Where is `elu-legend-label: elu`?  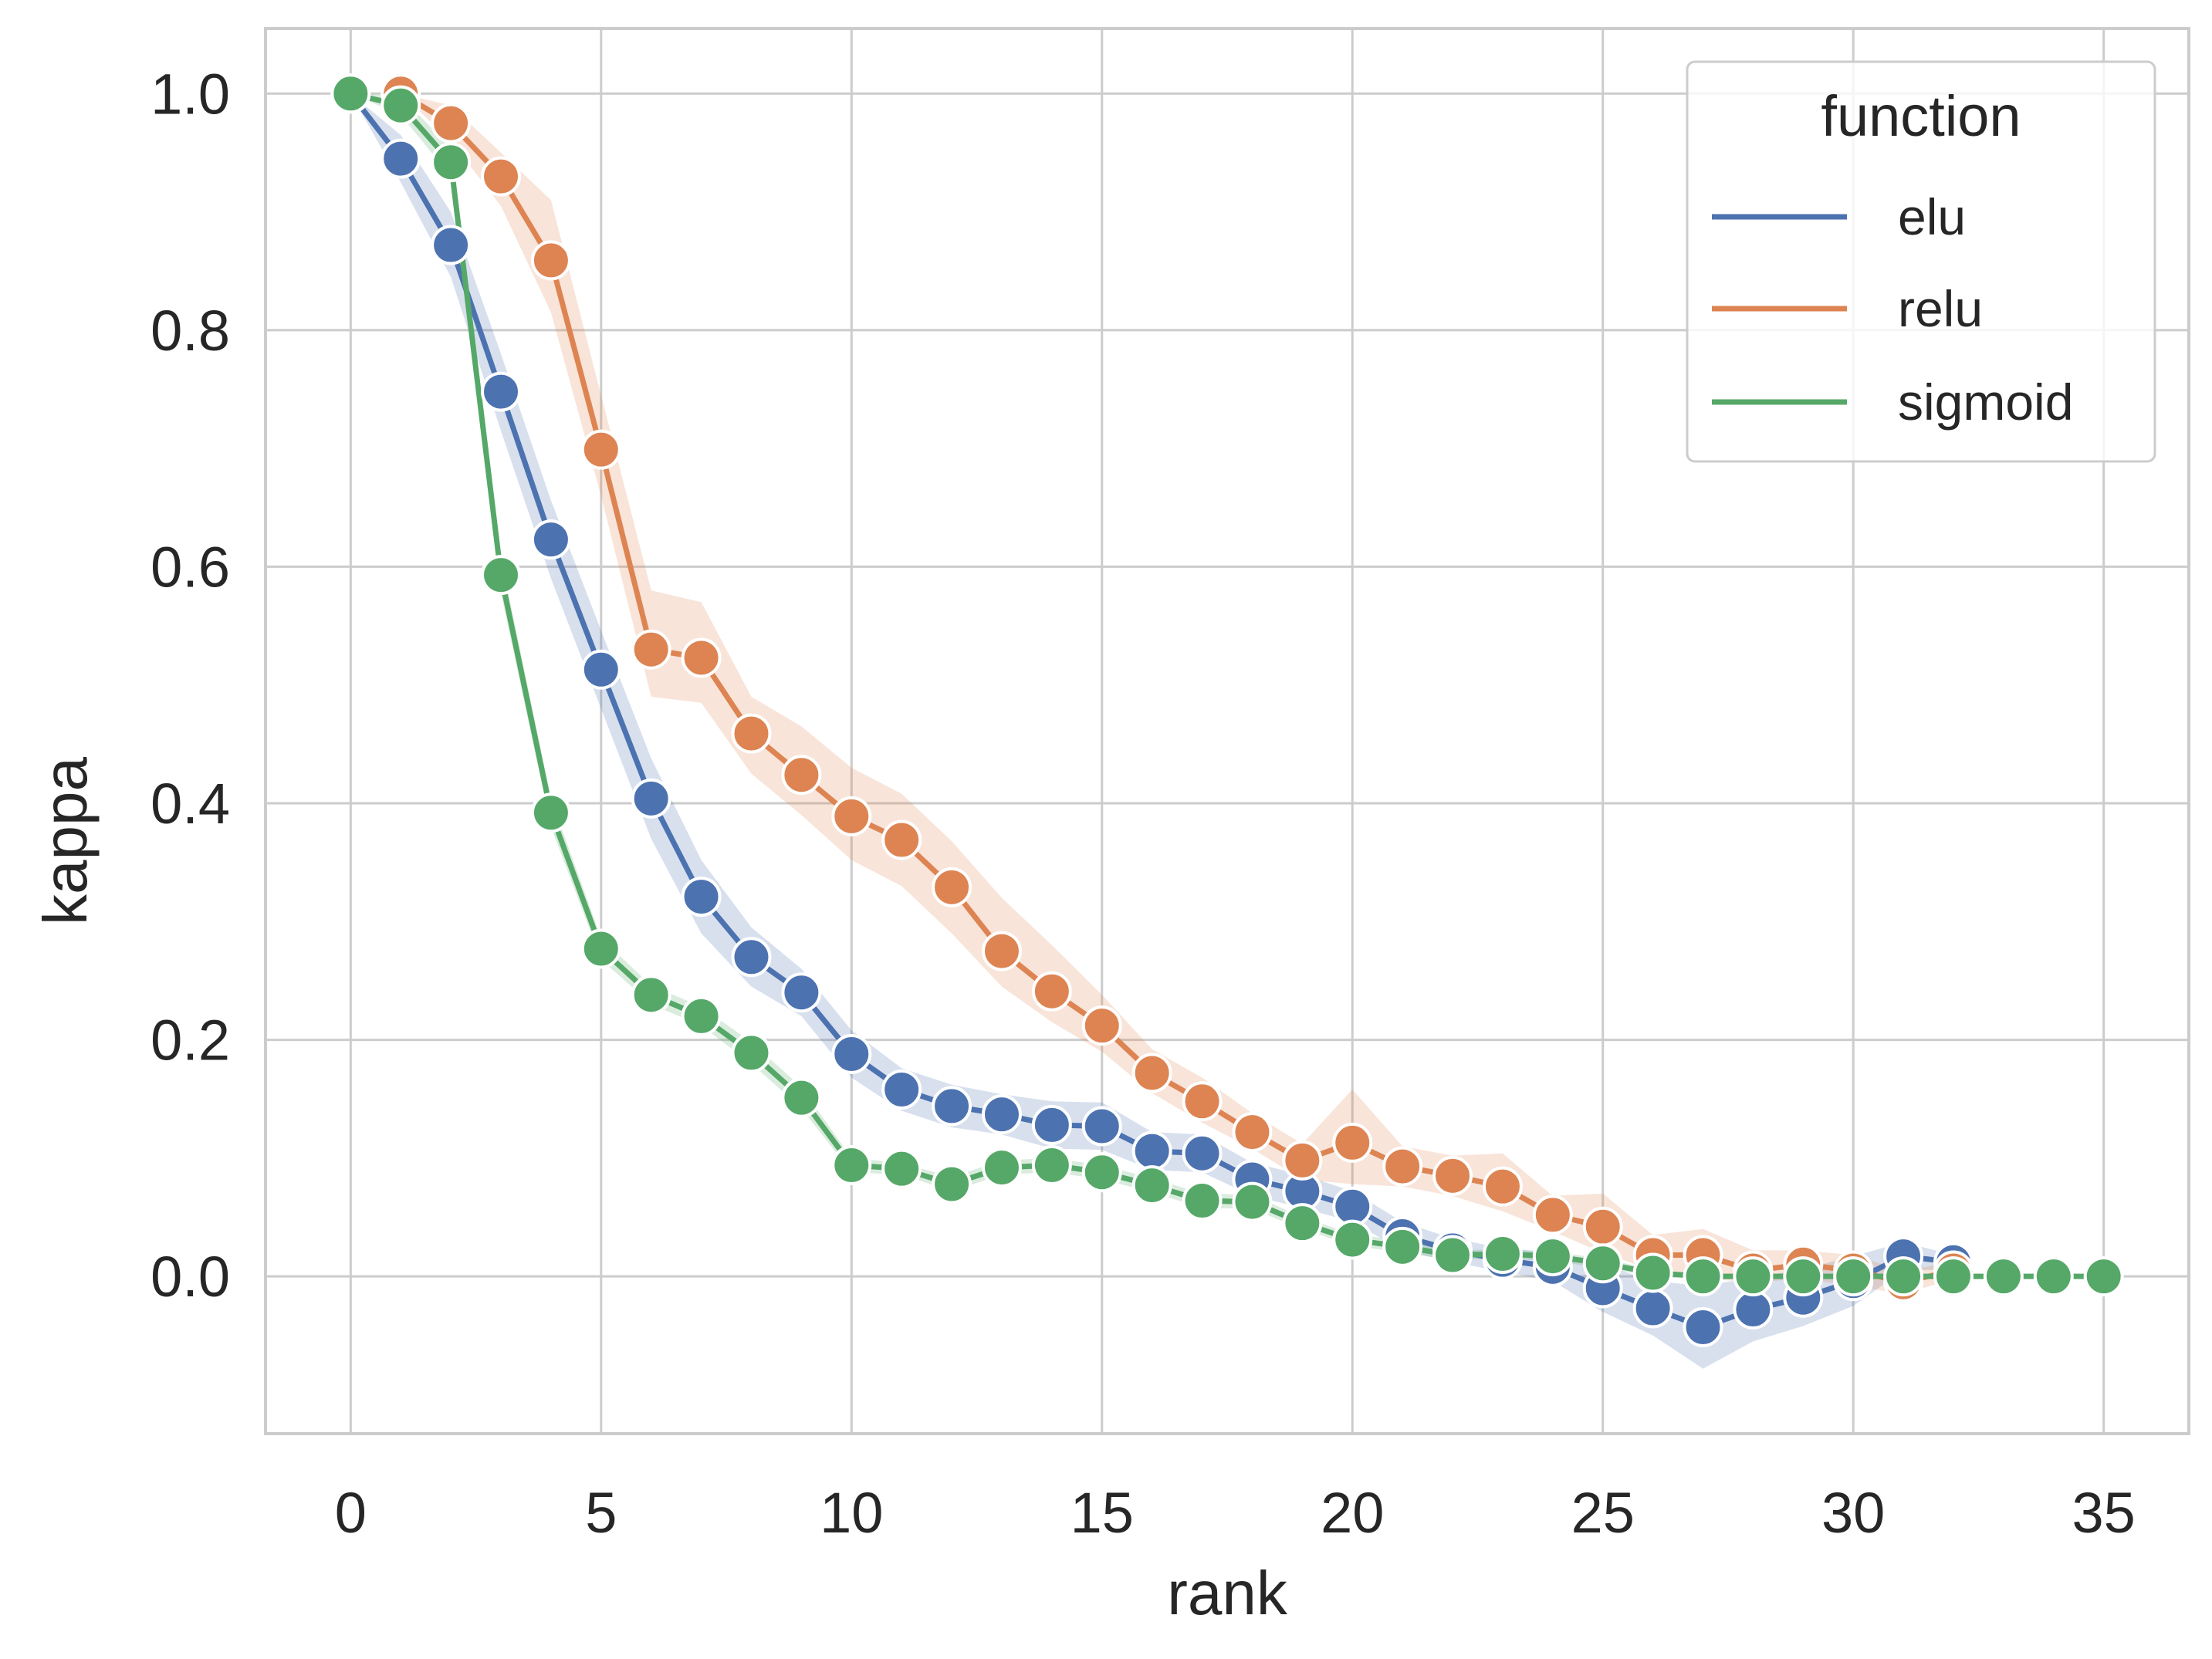
elu-legend-label: elu is located at coordinates (1932, 216).